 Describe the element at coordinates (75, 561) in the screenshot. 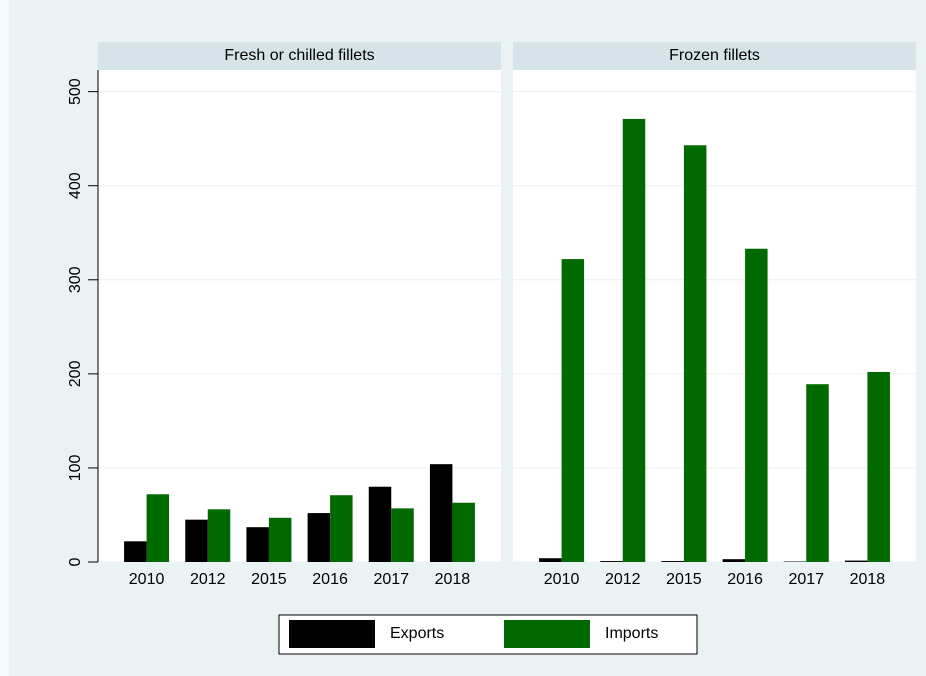

I see `y-tick-label: 0` at that location.